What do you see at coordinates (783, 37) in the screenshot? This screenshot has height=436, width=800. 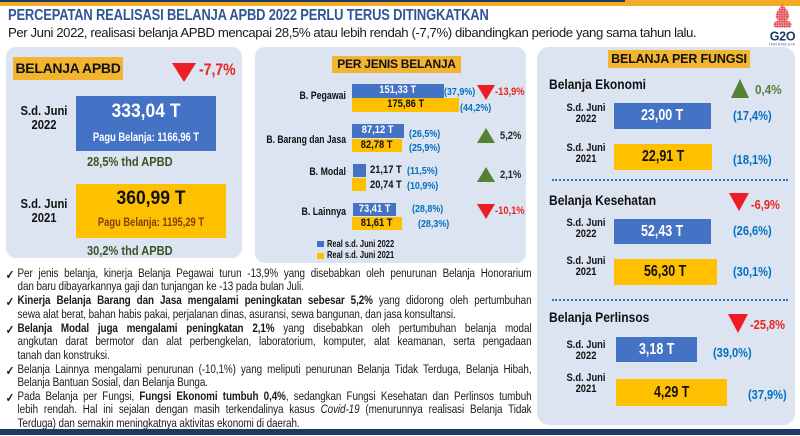 I see `svg-text: G2O` at bounding box center [783, 37].